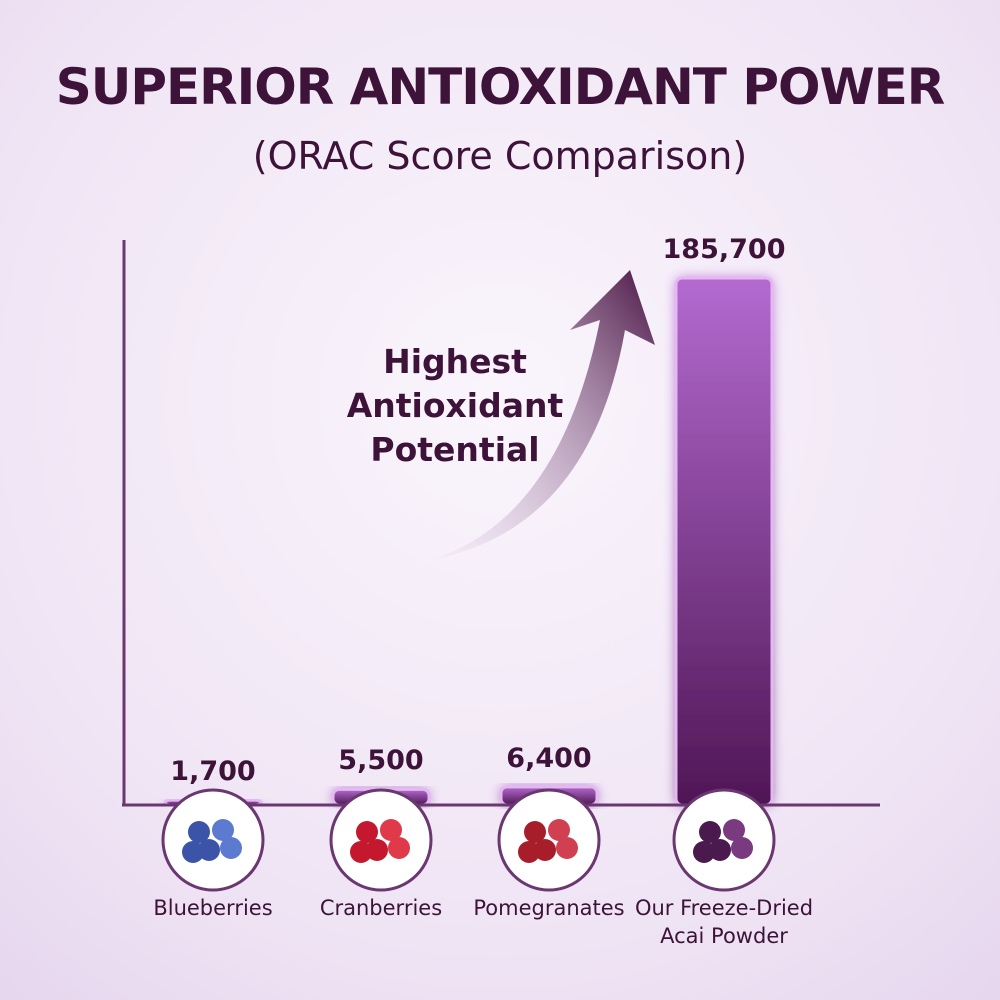  I want to click on annotation: Highest Antioxidant Potential, so click(455, 405).